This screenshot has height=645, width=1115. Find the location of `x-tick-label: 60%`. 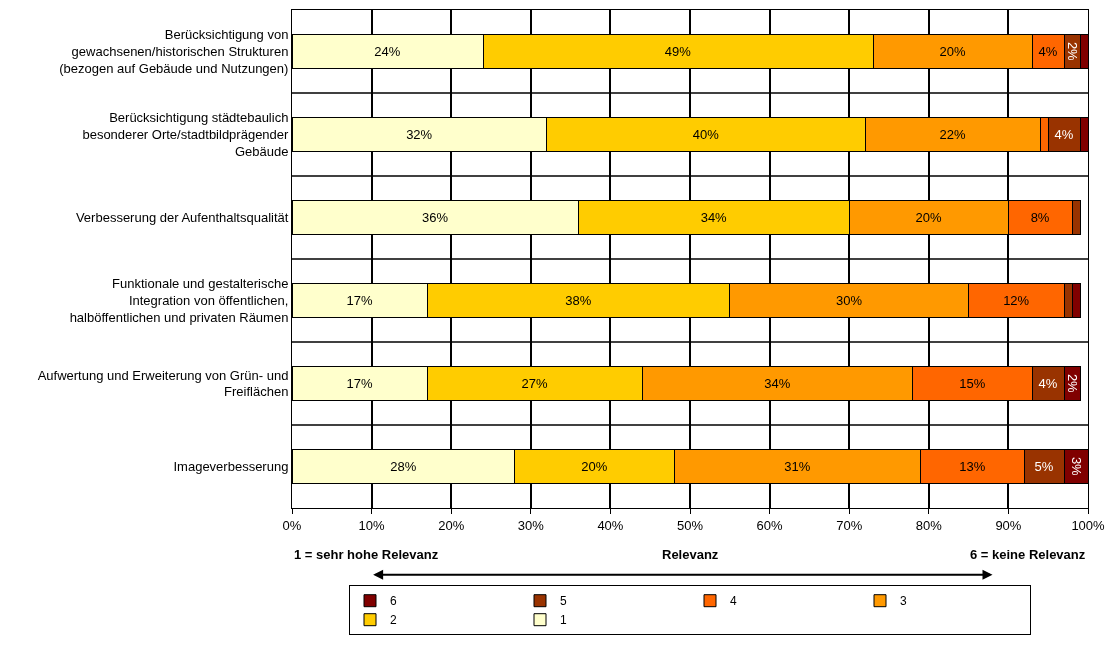

x-tick-label: 60% is located at coordinates (770, 525).